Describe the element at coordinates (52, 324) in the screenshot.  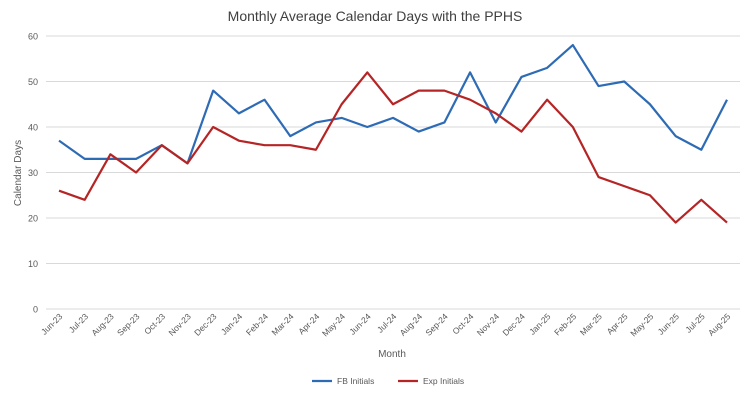
I see `x-tick-label: Jun-23` at that location.